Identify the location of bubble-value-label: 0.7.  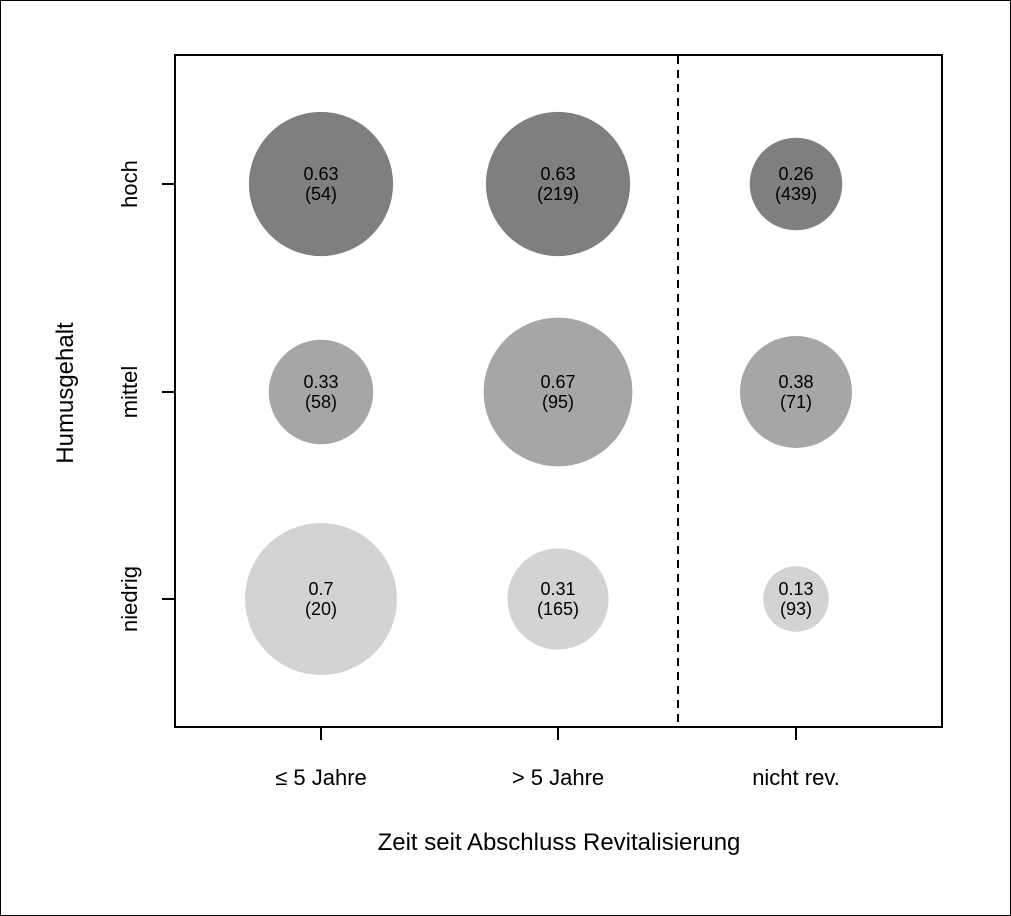
(320, 589).